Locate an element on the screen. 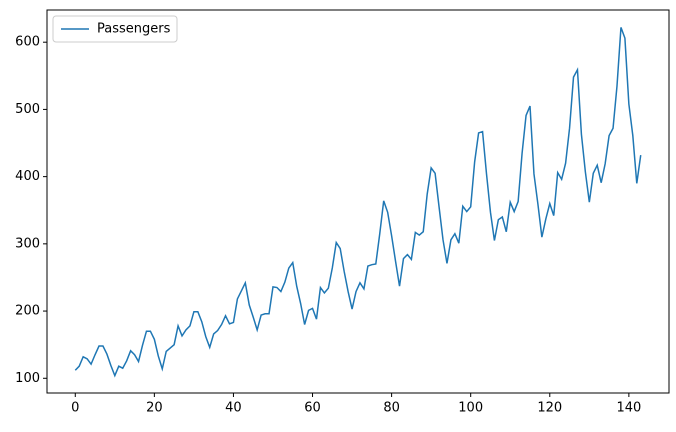 Image resolution: width=676 pixels, height=432 pixels. x-tick-label: 40 is located at coordinates (233, 408).